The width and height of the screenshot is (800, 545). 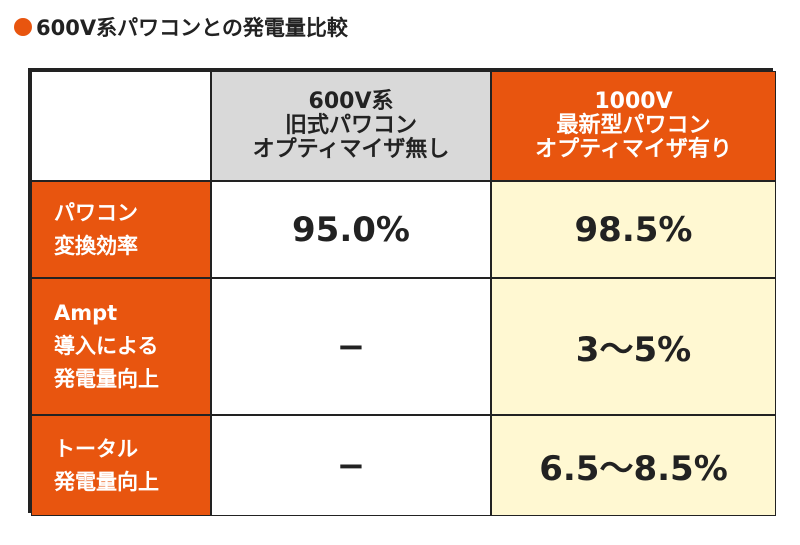 I want to click on label-line: パワコン, so click(x=96, y=212).